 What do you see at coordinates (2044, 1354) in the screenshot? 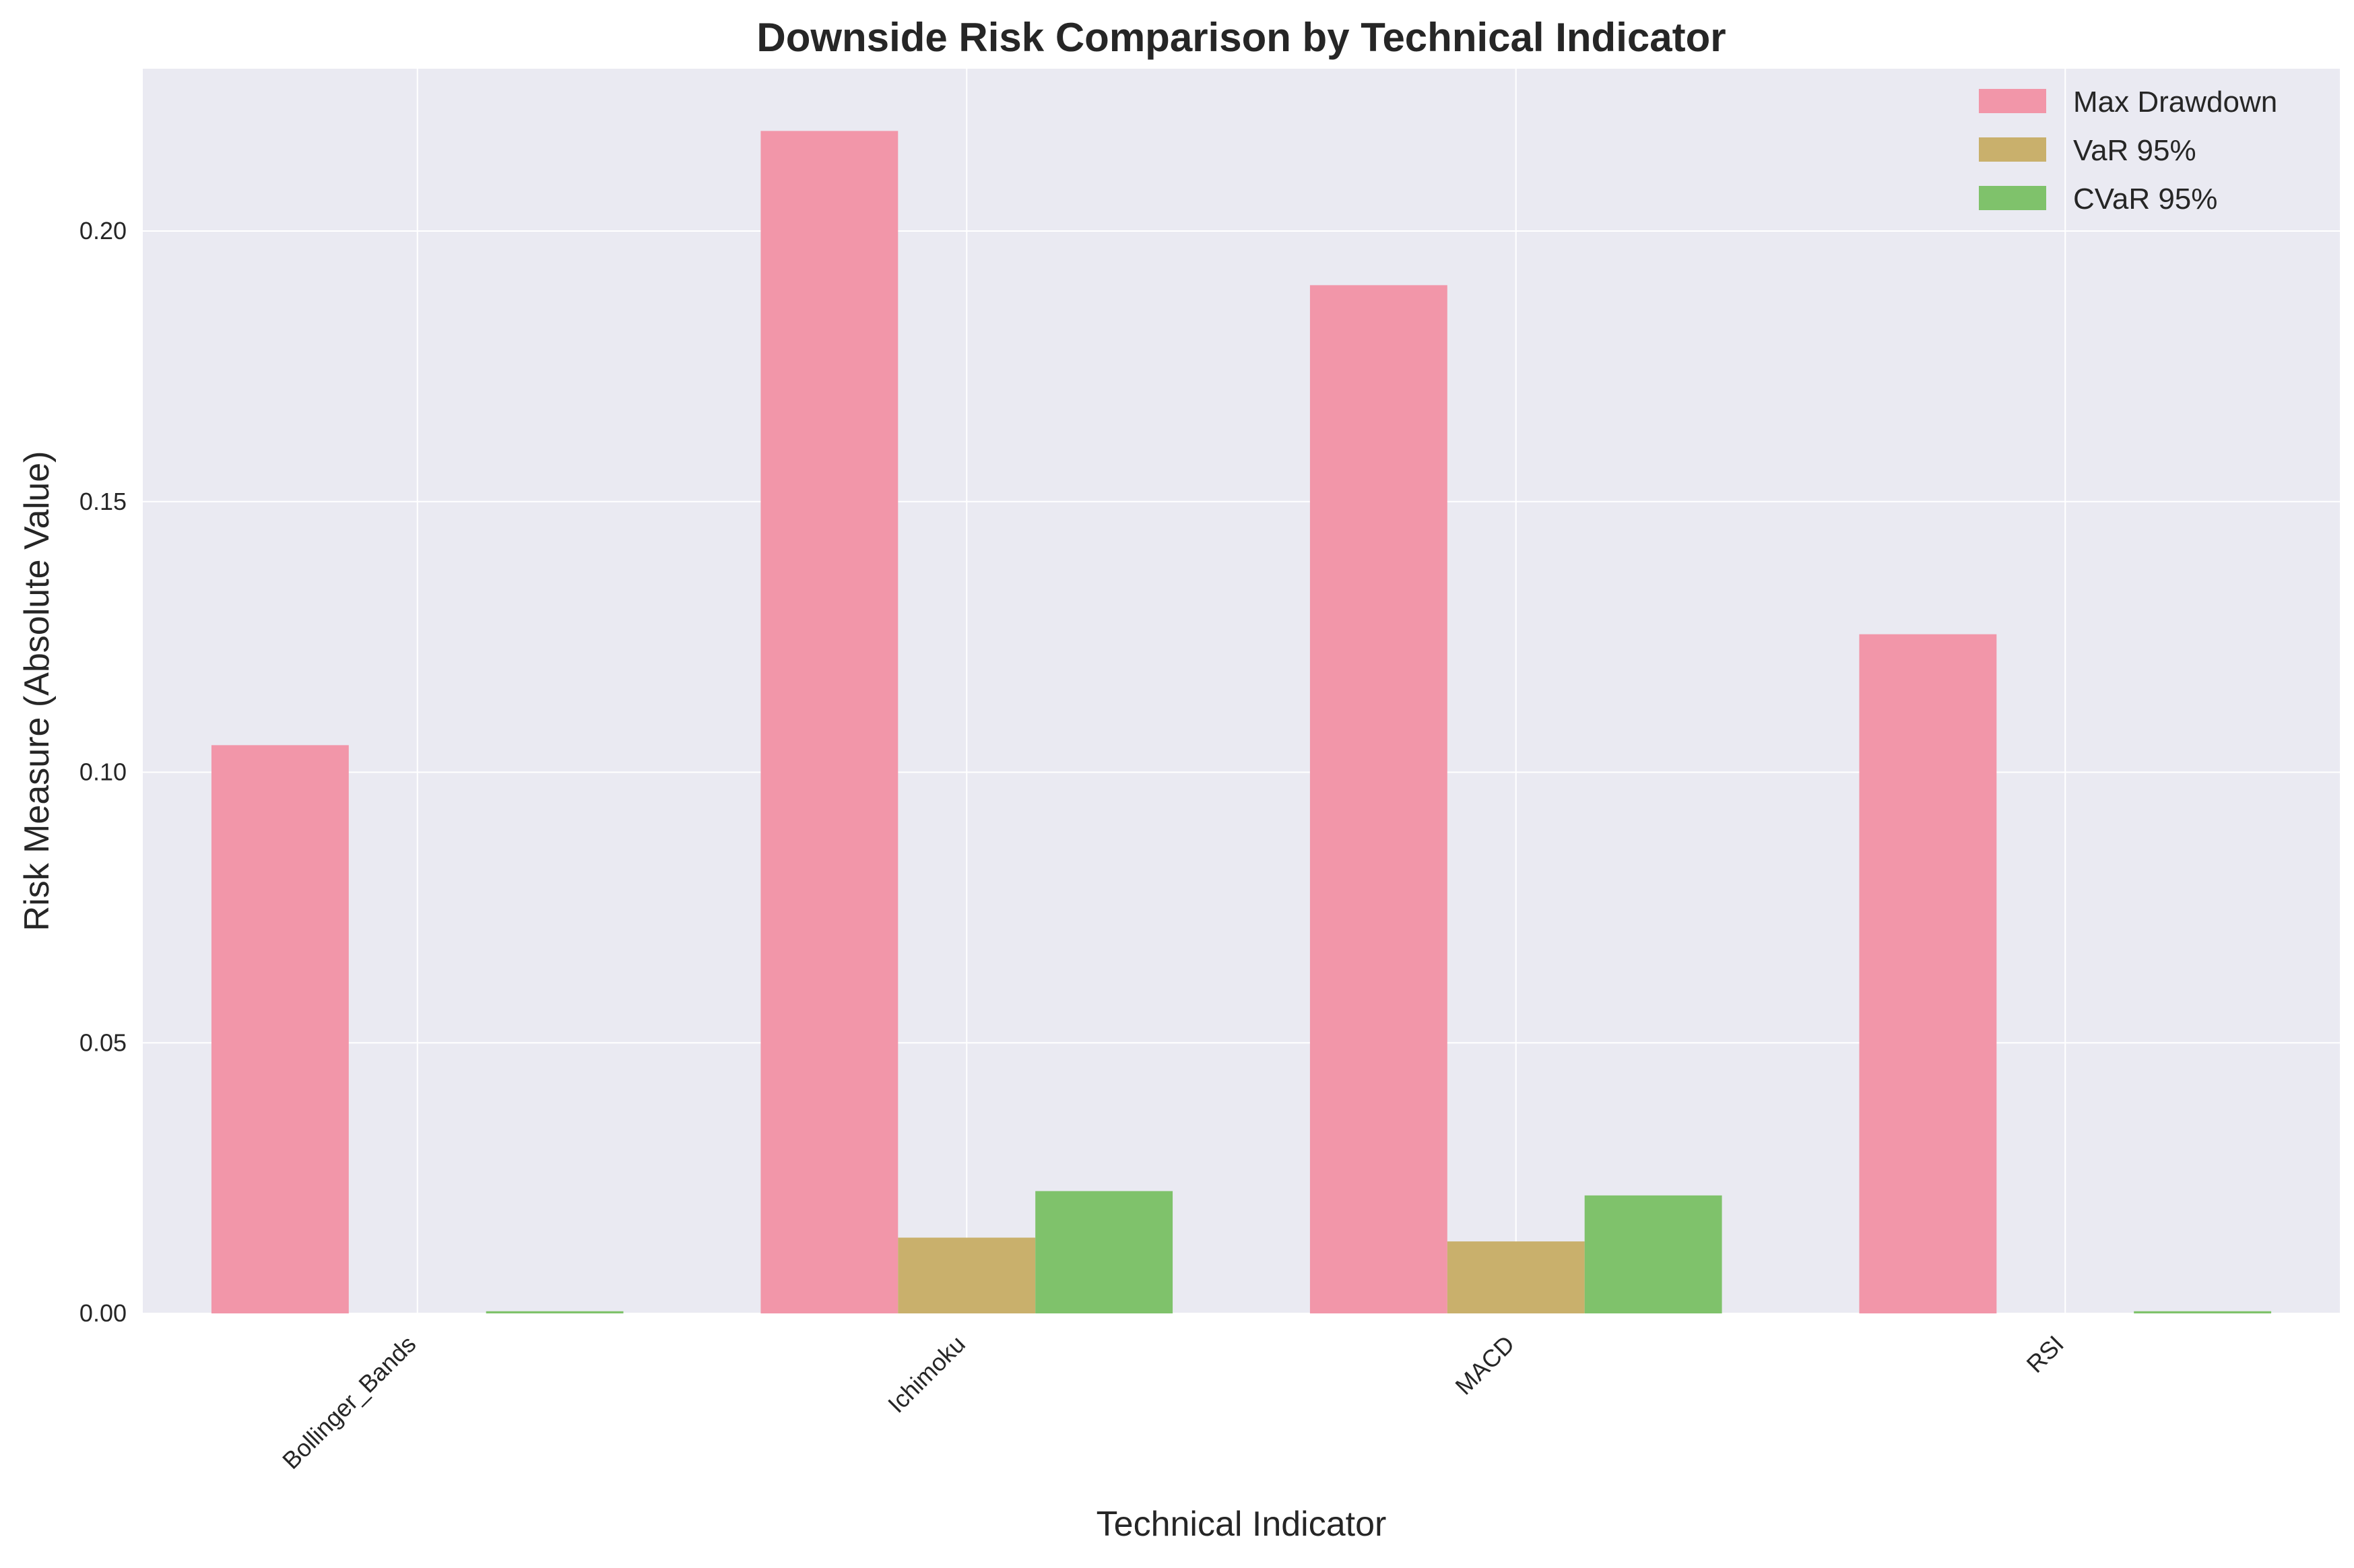
I see `x-tick-label: RSI` at bounding box center [2044, 1354].